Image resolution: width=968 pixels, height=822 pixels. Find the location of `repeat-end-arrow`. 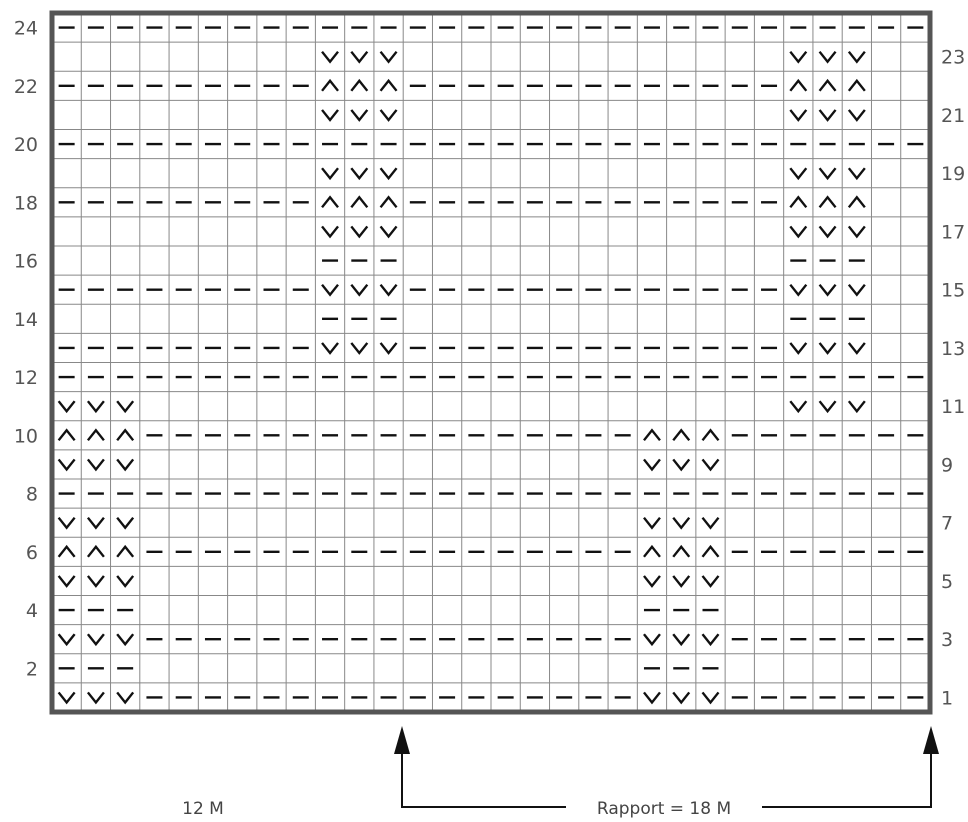

repeat-end-arrow is located at coordinates (931, 740).